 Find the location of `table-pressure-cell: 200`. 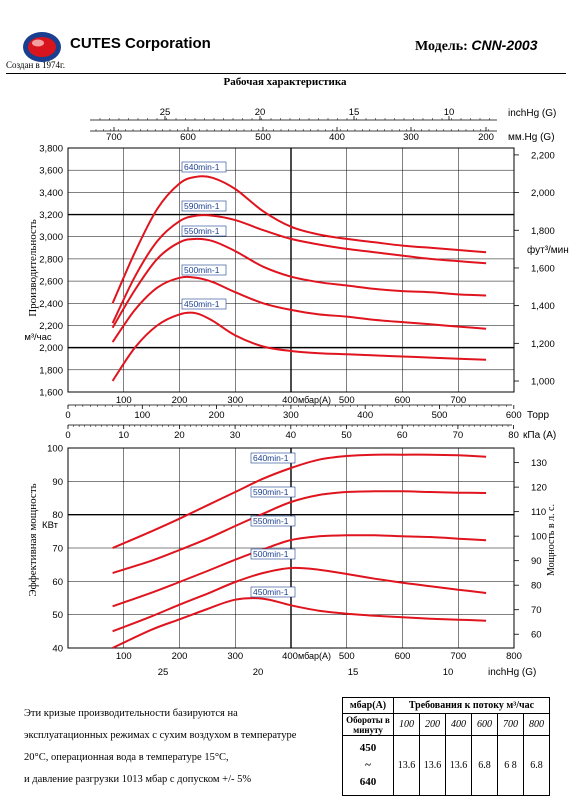

table-pressure-cell: 200 is located at coordinates (432, 724).